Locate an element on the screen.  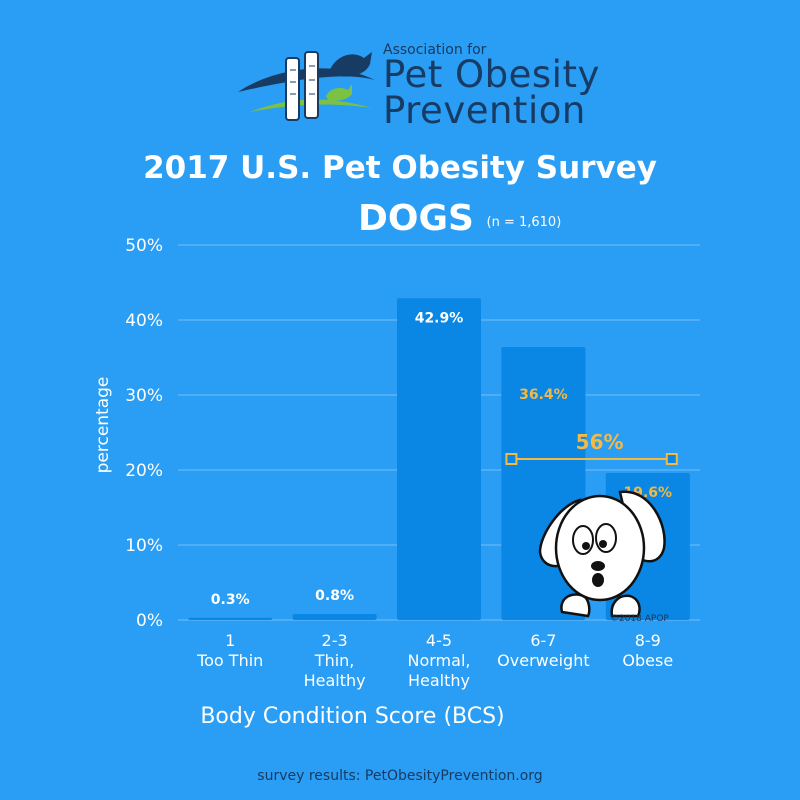
sample-size-note: (n = 1,610) is located at coordinates (524, 222).